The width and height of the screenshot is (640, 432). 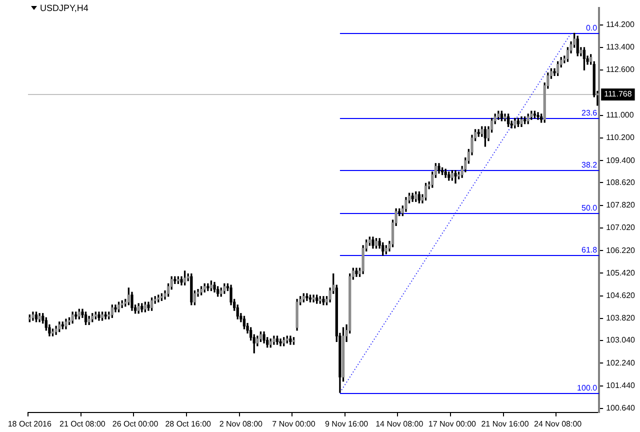 I want to click on x-tick-label: 7 Nov 00:00, so click(x=294, y=423).